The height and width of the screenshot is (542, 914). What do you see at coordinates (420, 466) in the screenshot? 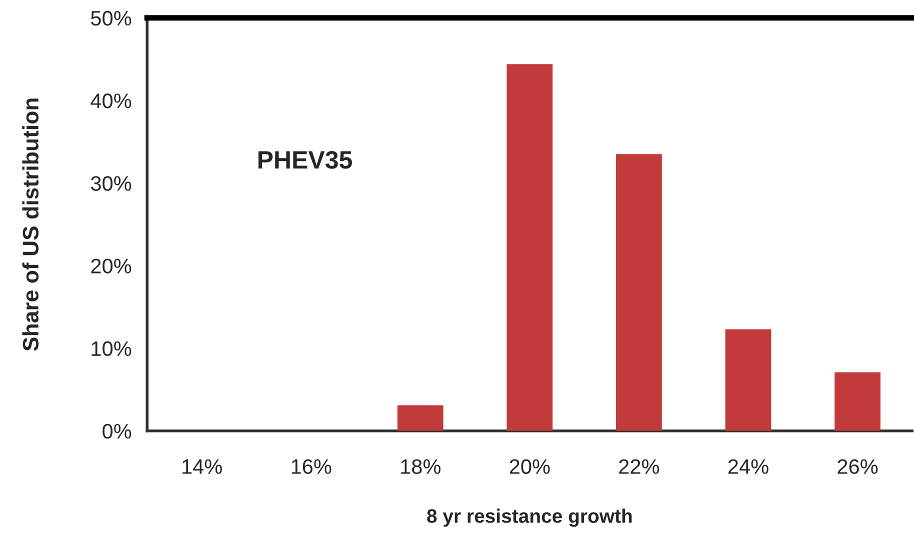
I see `x-tick-label: 18%` at bounding box center [420, 466].